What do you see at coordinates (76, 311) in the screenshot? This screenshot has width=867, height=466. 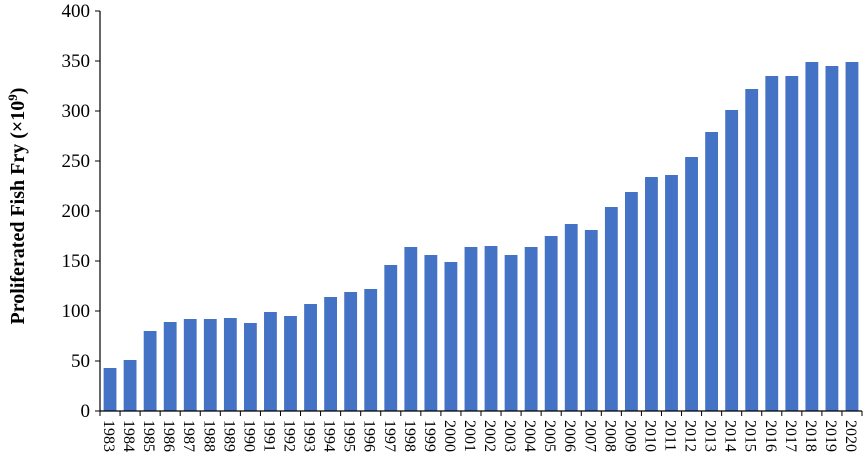 I see `y-tick-label: 100` at bounding box center [76, 311].